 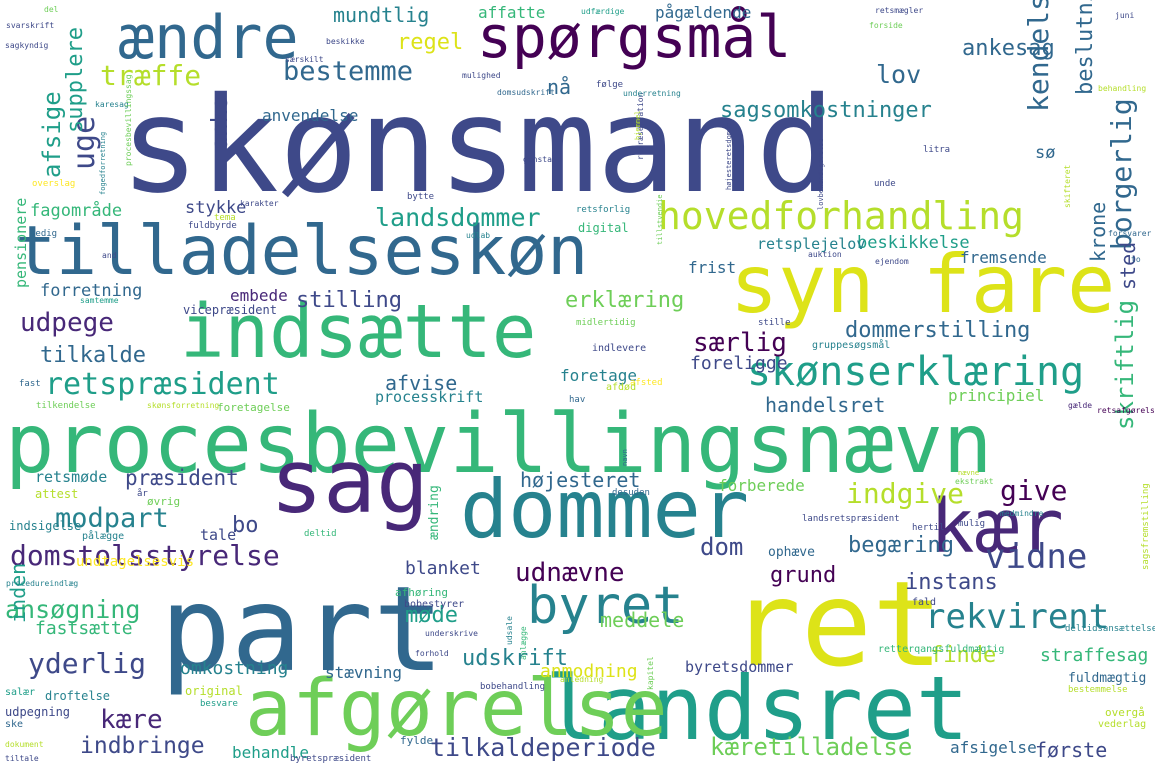 What do you see at coordinates (1128, 265) in the screenshot?
I see `word: sted` at bounding box center [1128, 265].